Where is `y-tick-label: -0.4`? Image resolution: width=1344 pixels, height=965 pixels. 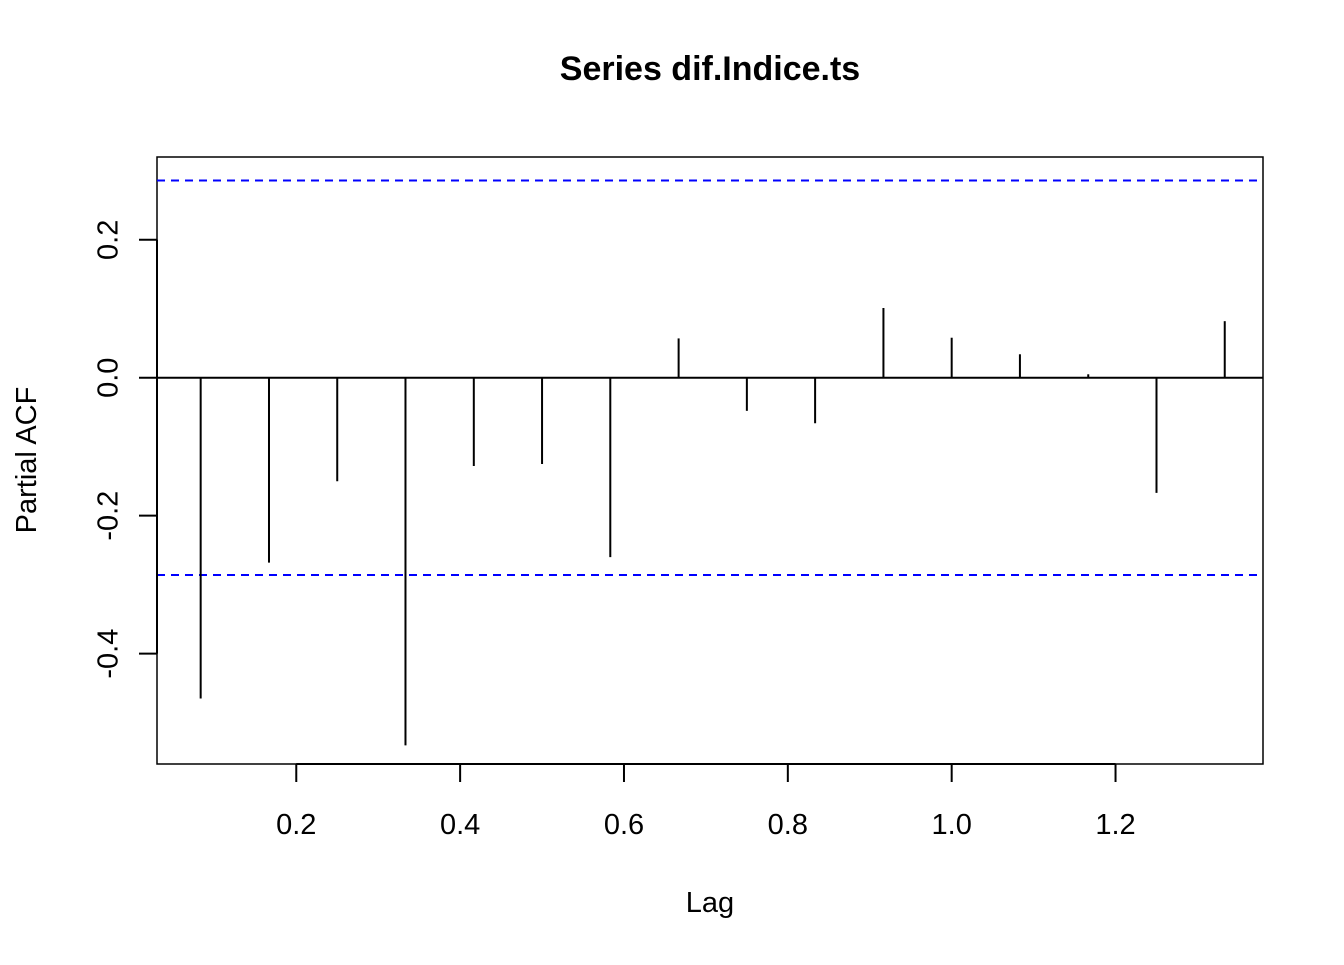
y-tick-label: -0.4 is located at coordinates (109, 654).